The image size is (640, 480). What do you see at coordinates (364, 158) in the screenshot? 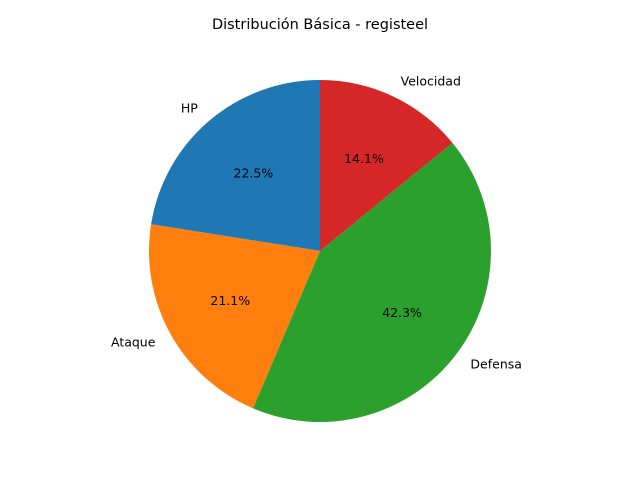
I see `slice-percent-velocidad: 14.1%` at bounding box center [364, 158].